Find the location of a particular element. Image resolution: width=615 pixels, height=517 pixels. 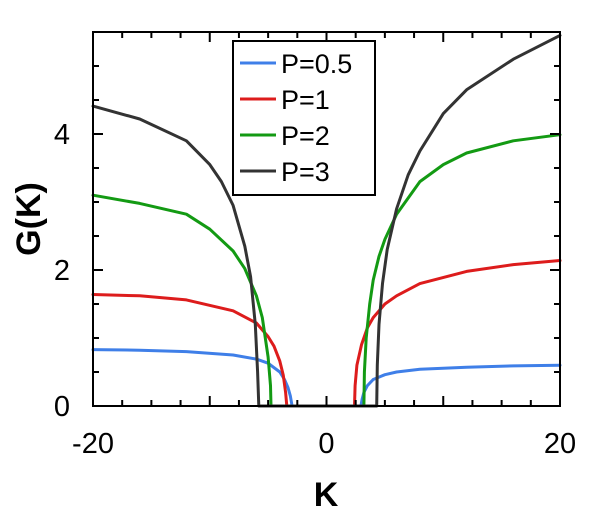

legend-box is located at coordinates (304, 118).